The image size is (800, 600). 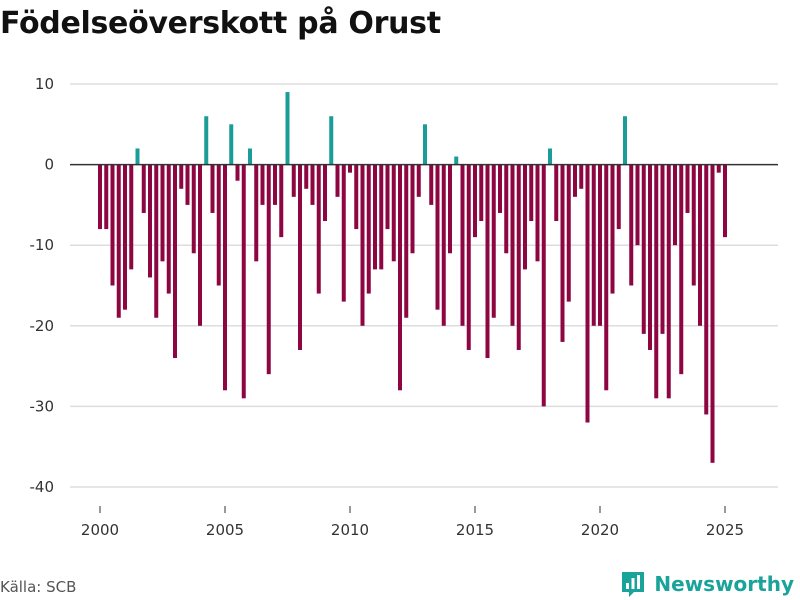 I want to click on y-tick-label: 0, so click(x=49, y=165).